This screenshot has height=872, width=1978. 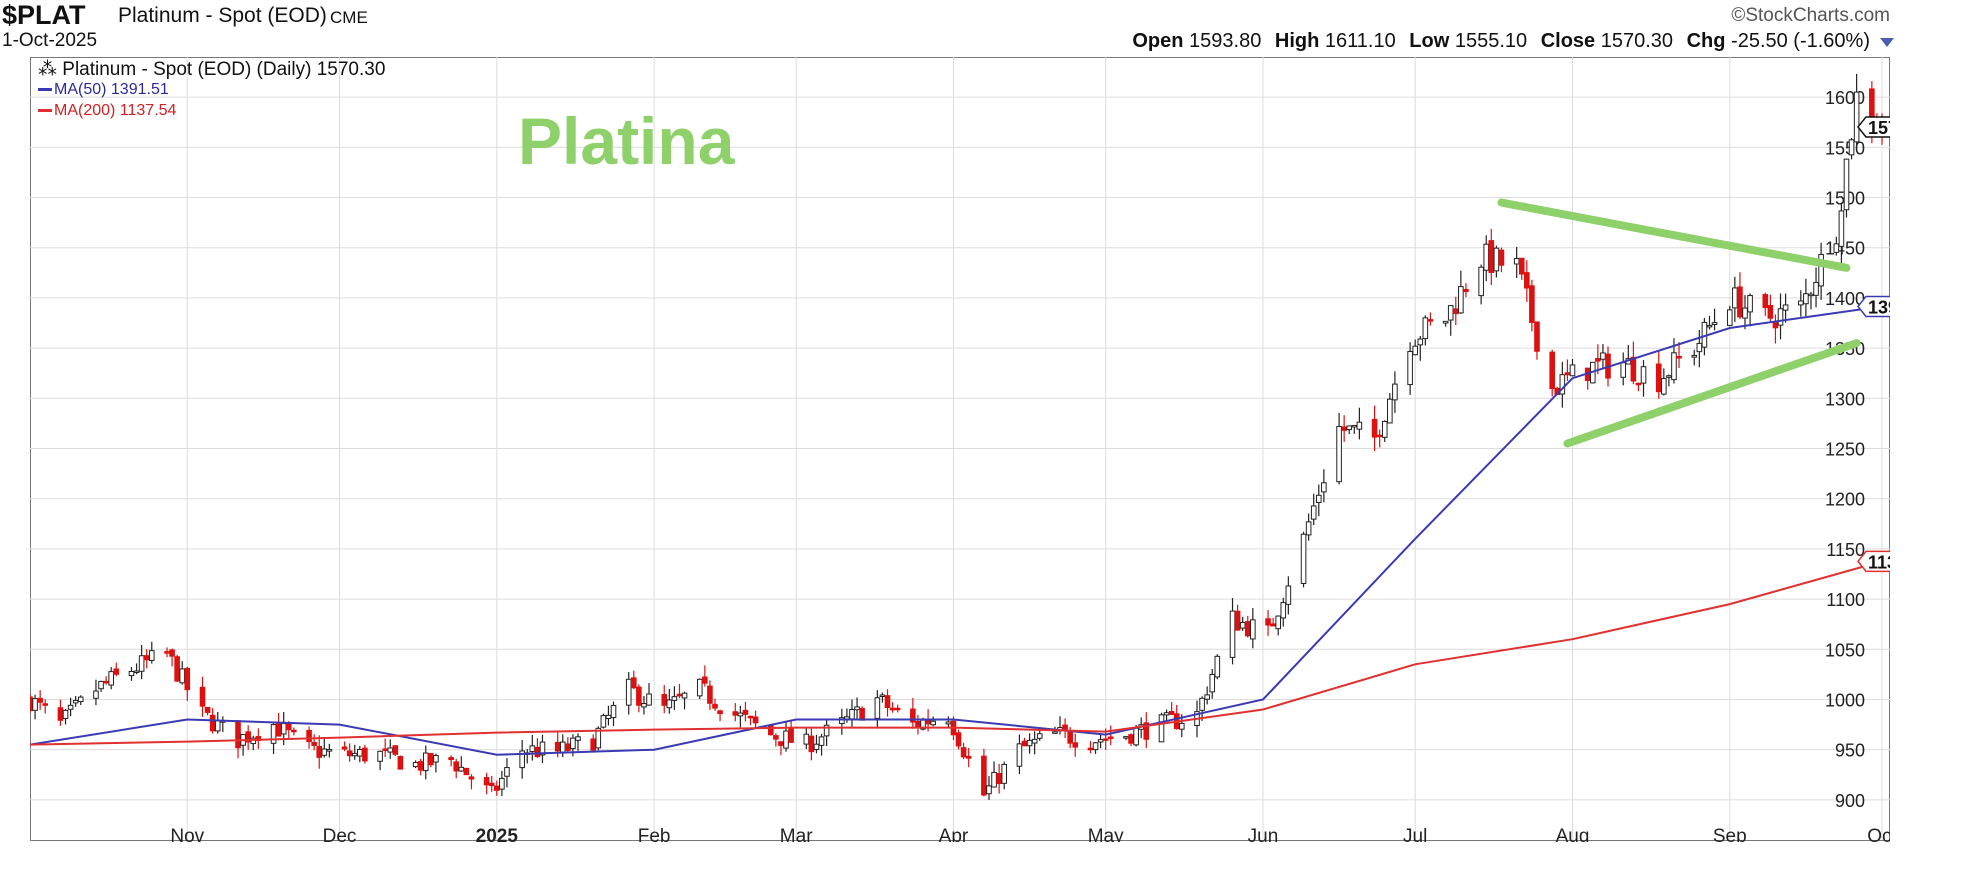 What do you see at coordinates (1887, 42) in the screenshot?
I see `chevron-down-icon` at bounding box center [1887, 42].